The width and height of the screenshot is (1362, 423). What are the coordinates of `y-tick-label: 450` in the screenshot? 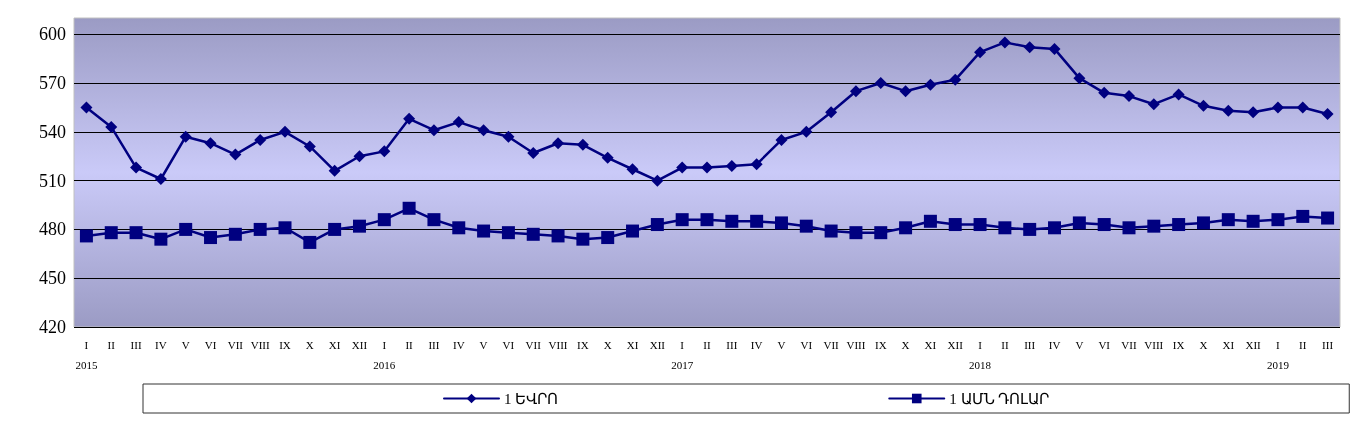 It's located at (52, 278).